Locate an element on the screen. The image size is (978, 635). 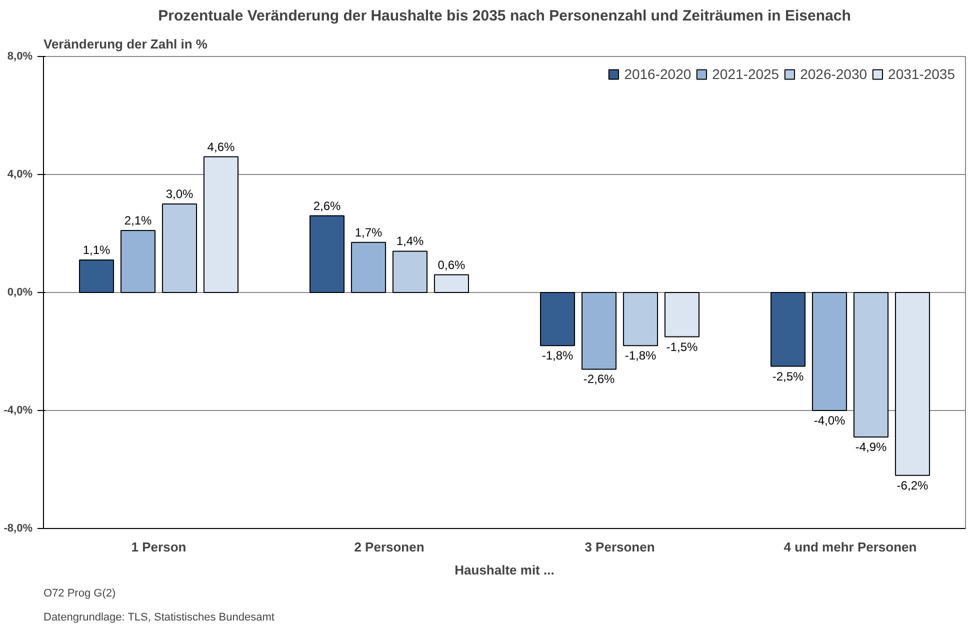
data-label: 1,1% is located at coordinates (96, 250).